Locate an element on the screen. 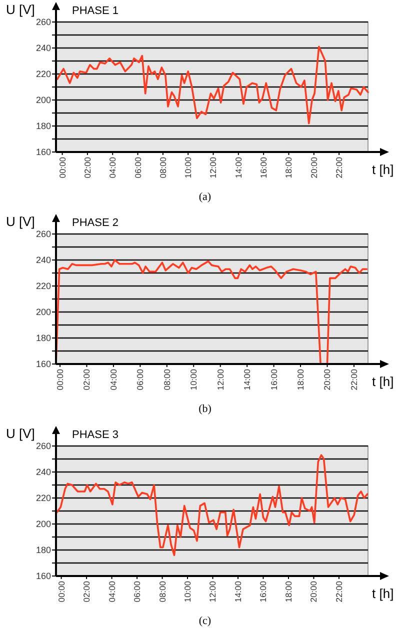  chart-title: PHASE 1 is located at coordinates (95, 11).